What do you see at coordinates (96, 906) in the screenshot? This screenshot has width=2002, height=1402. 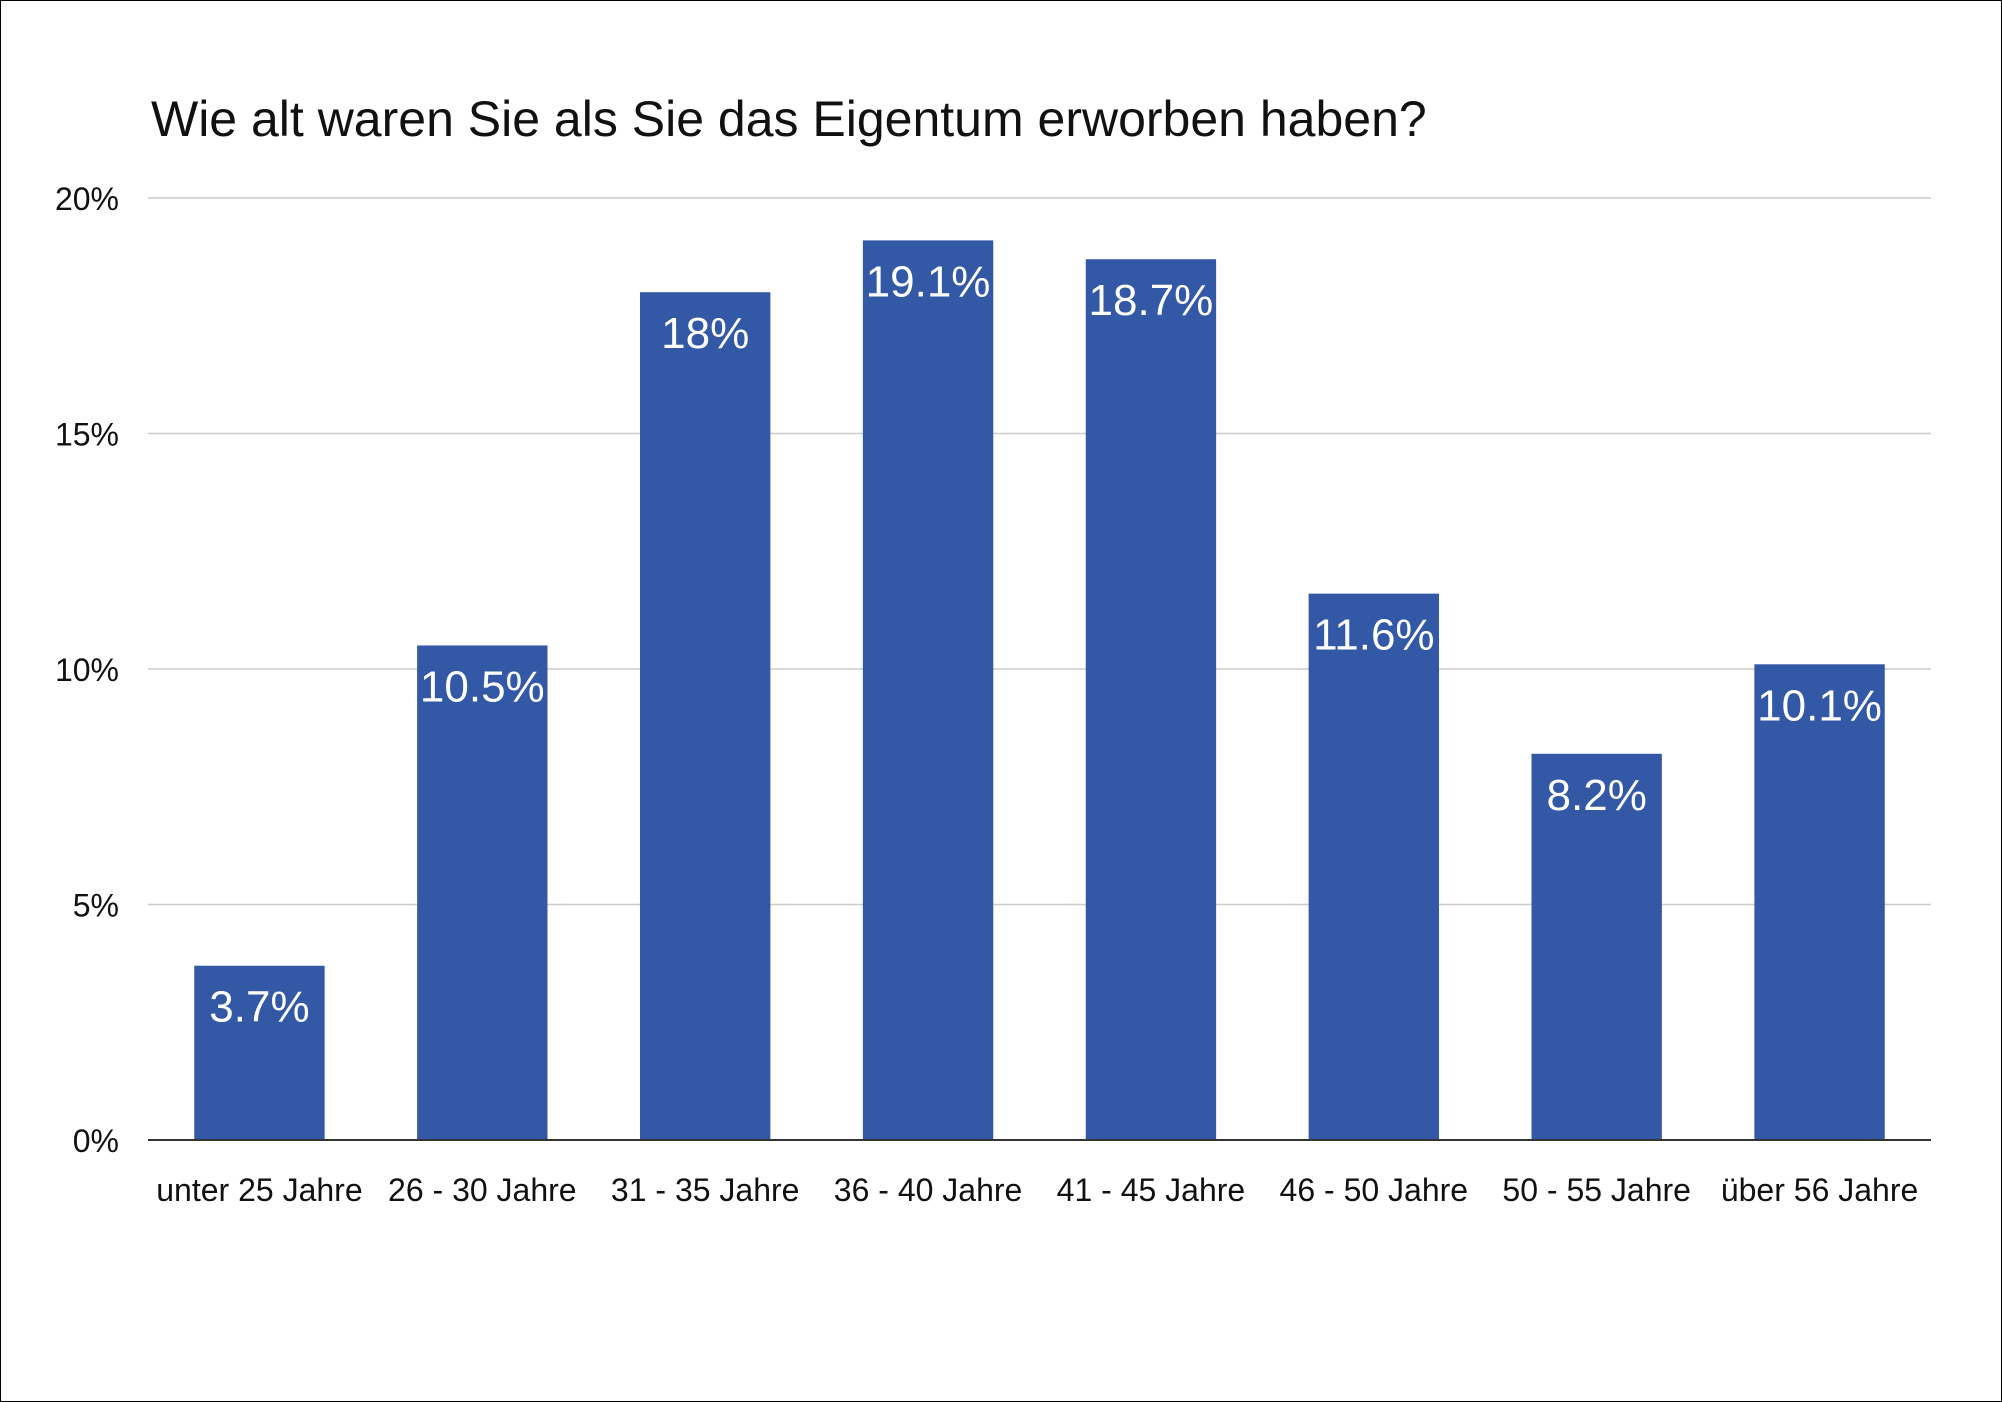 I see `y-tick-label: 5%` at bounding box center [96, 906].